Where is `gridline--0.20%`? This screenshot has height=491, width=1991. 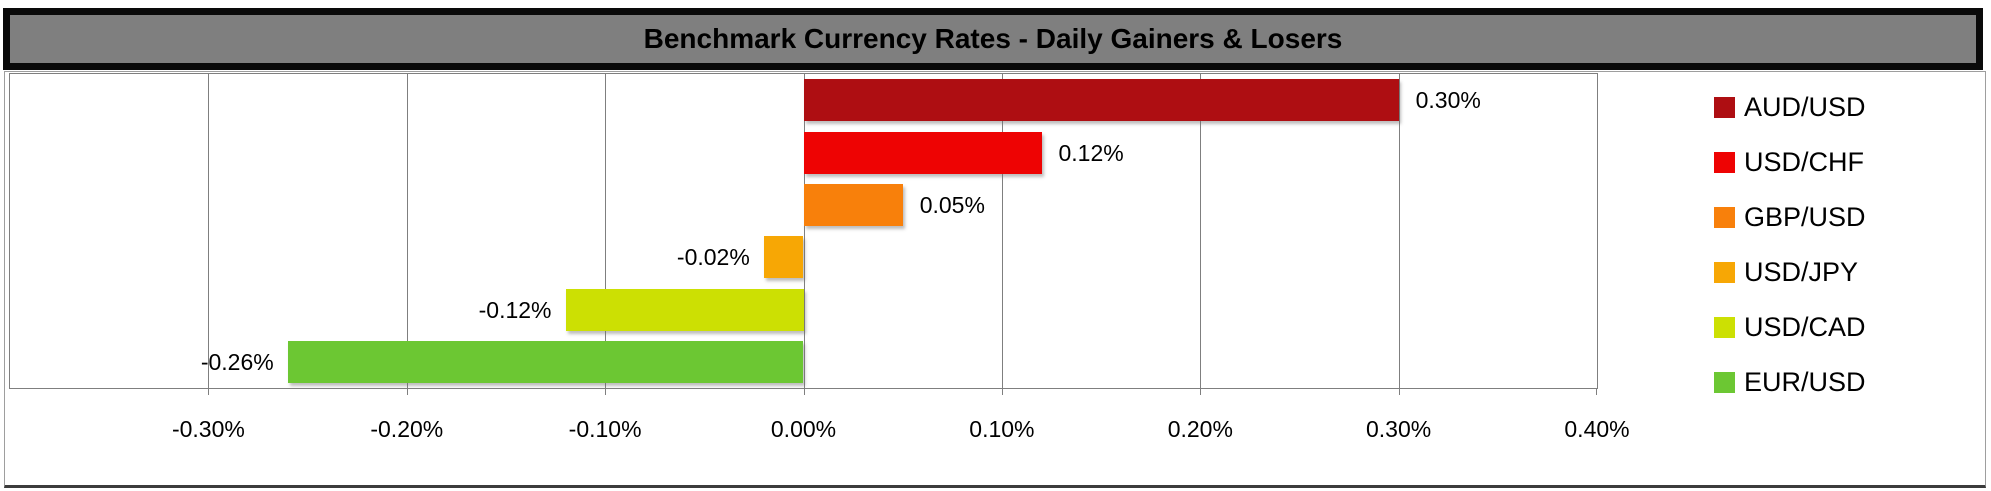 gridline--0.20% is located at coordinates (407, 231).